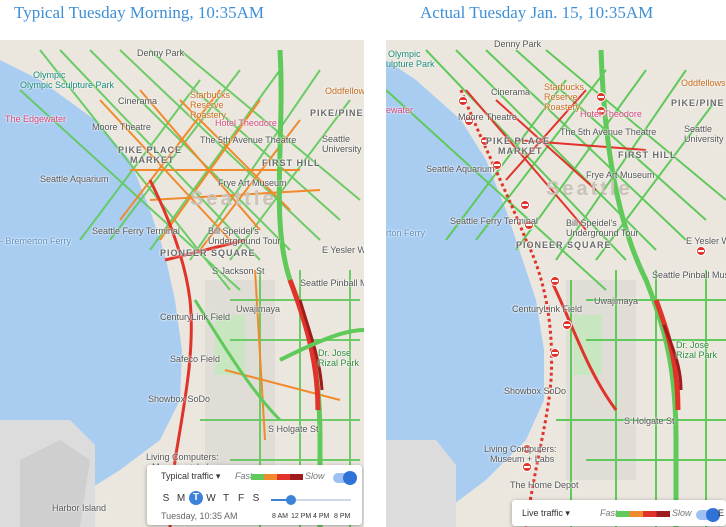 This screenshot has width=726, height=527. I want to click on label-sculpture-park: ulpture Park, so click(410, 64).